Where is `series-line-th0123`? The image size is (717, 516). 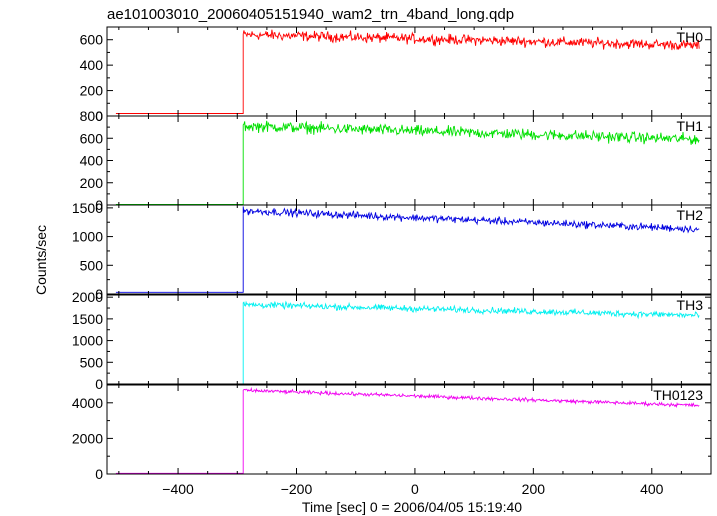
series-line-th0123 is located at coordinates (407, 430).